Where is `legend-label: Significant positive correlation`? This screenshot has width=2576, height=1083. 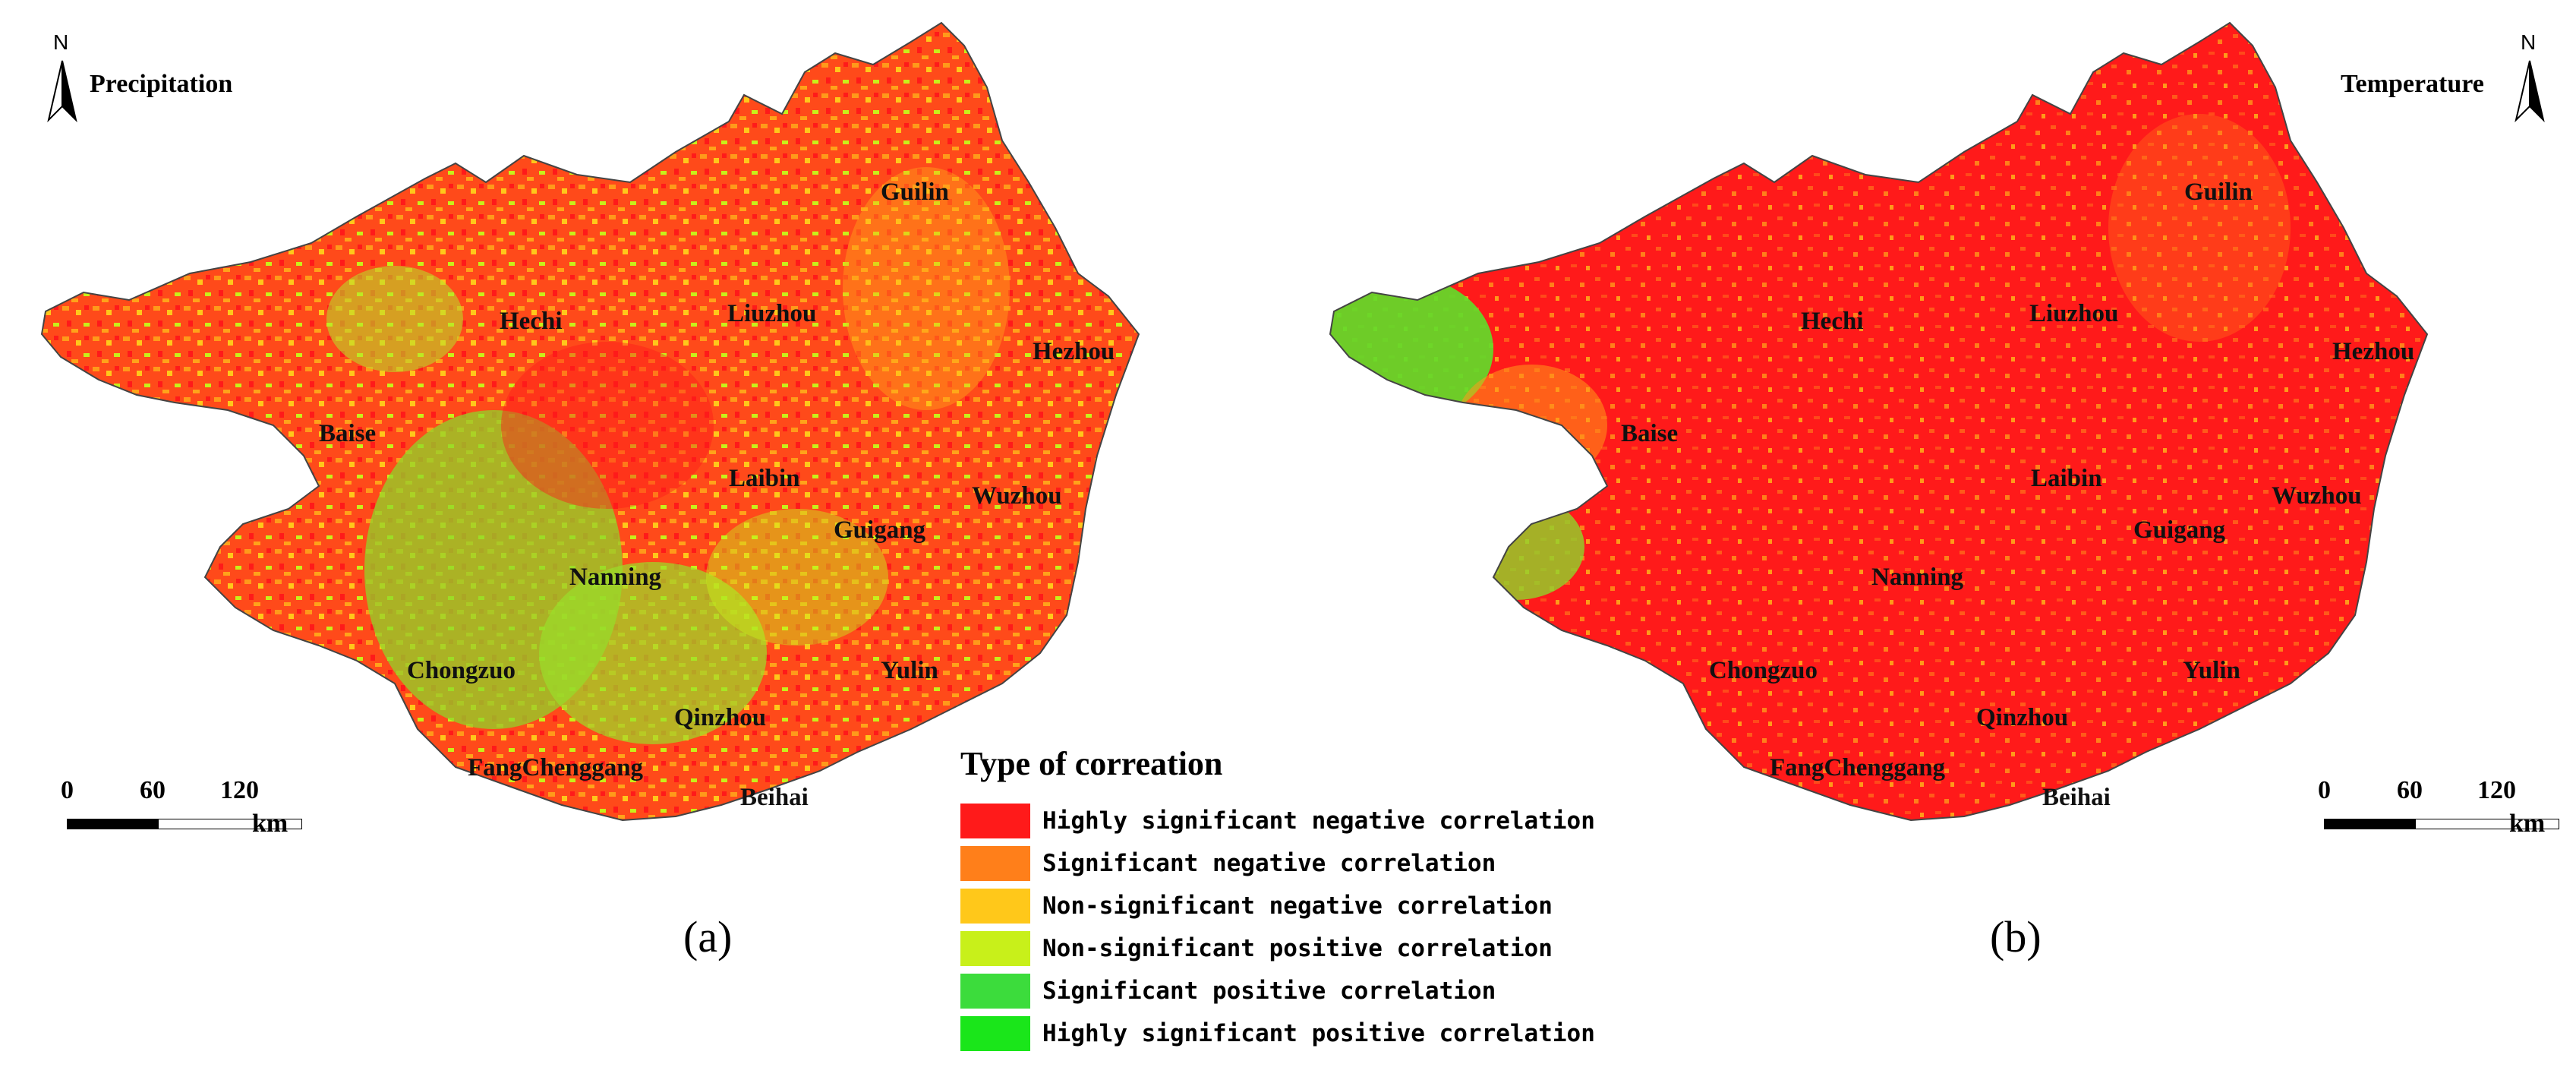
legend-label: Significant positive correlation is located at coordinates (1269, 991).